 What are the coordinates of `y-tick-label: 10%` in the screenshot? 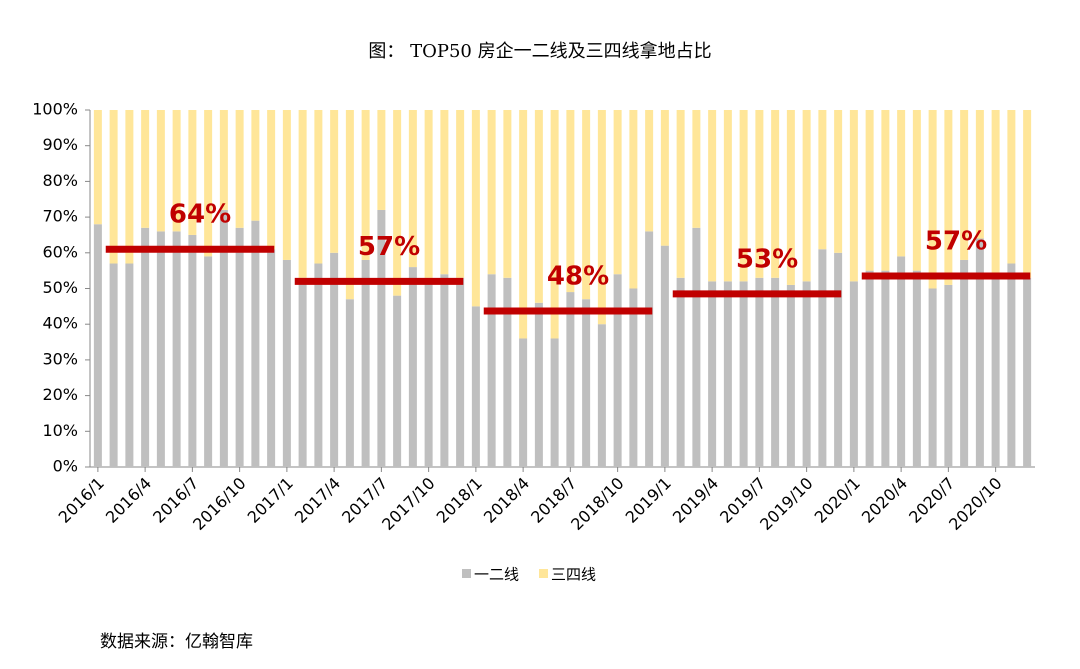 It's located at (60, 430).